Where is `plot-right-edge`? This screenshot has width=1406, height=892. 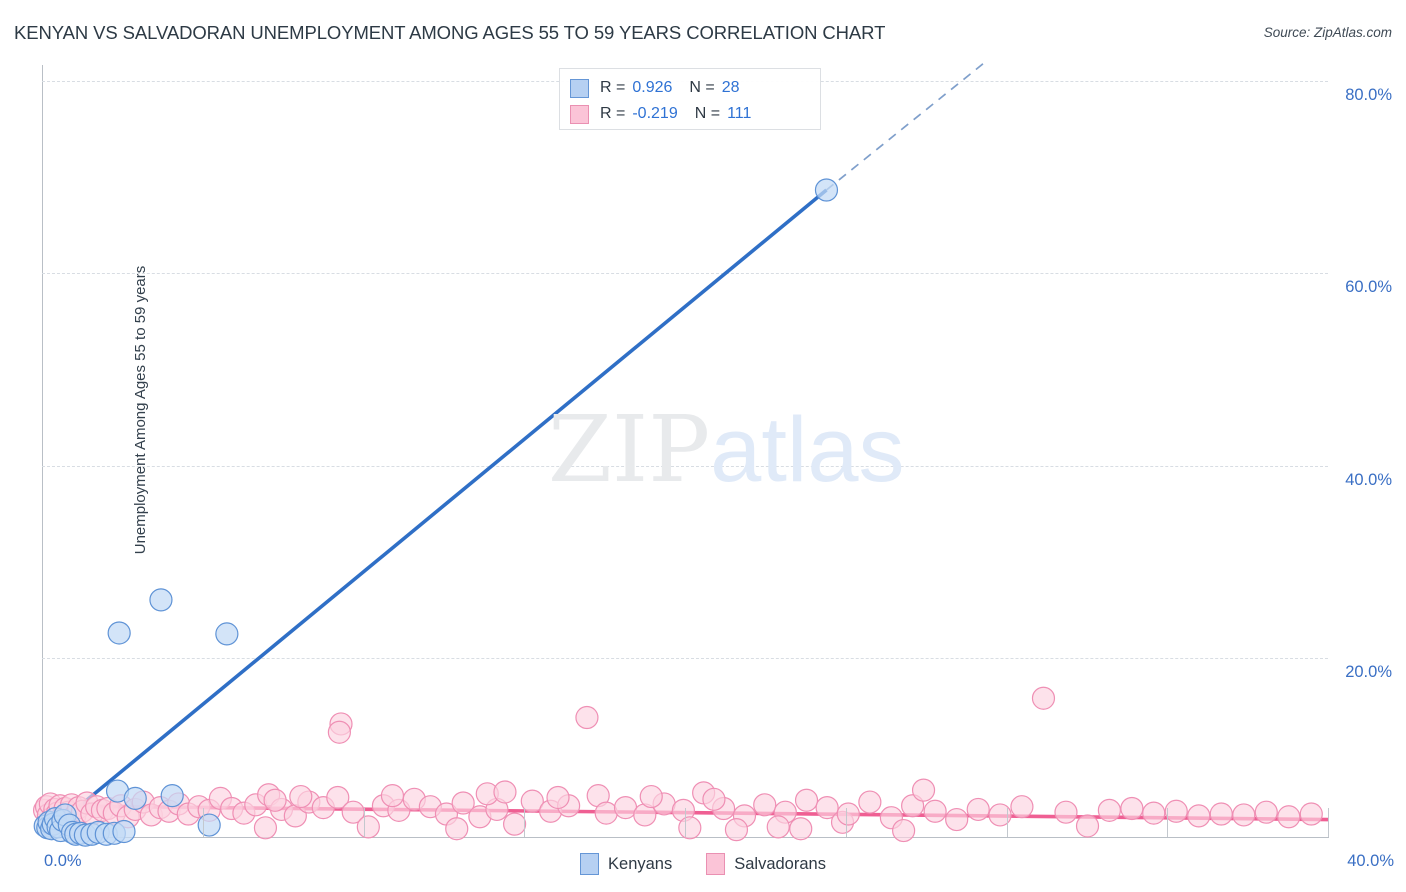 plot-right-edge is located at coordinates (1328, 822).